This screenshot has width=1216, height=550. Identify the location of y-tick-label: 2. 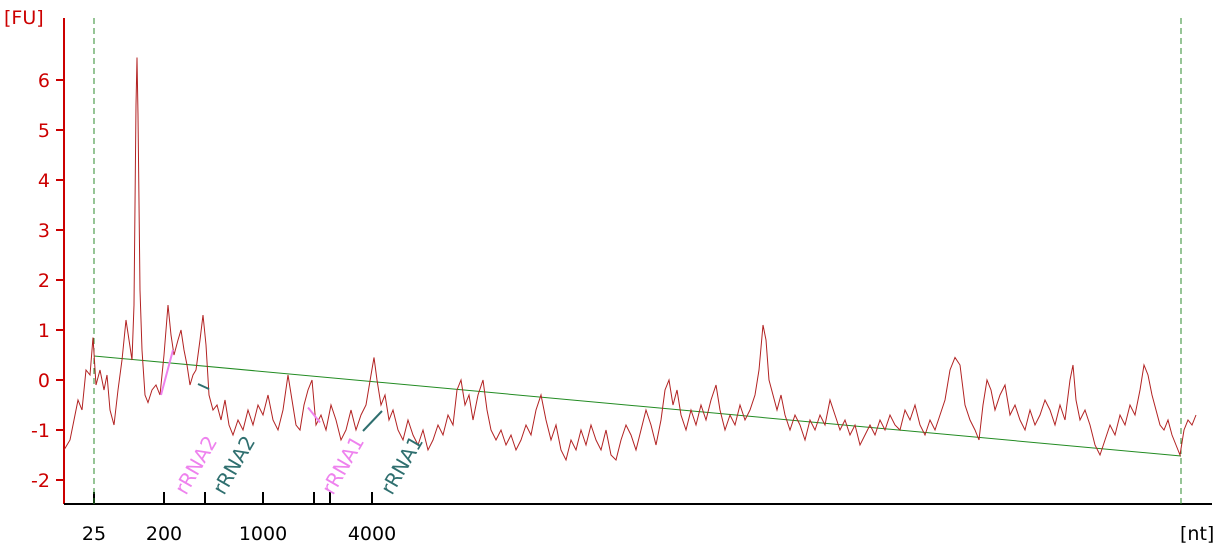
(44, 281).